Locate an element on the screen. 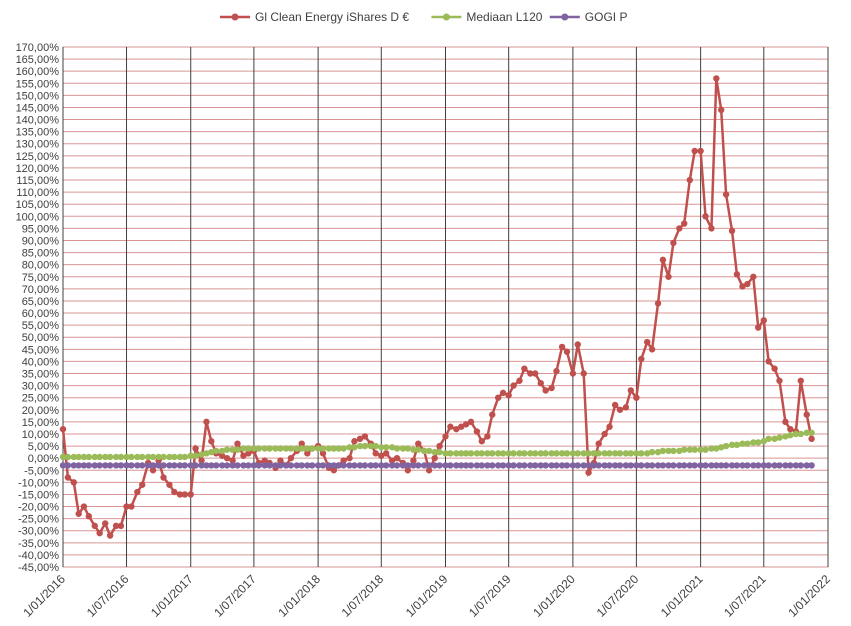  y-tick-label: 25,00% is located at coordinates (41, 399).